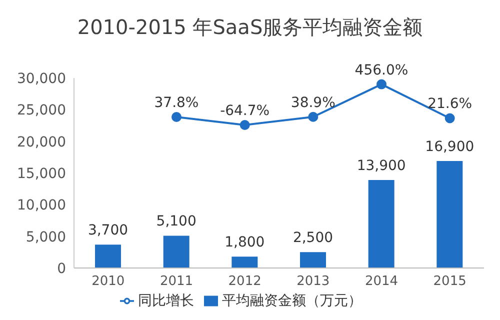 The height and width of the screenshot is (320, 500). Describe the element at coordinates (245, 282) in the screenshot. I see `x-tick-label: 2012` at that location.